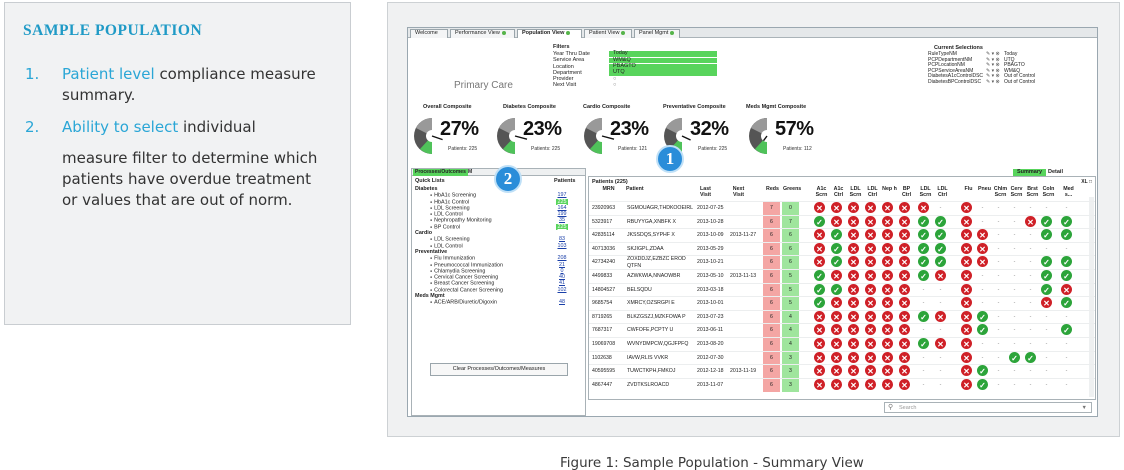  What do you see at coordinates (906, 192) in the screenshot?
I see `grid-column-header: BP Ctrl` at bounding box center [906, 192].